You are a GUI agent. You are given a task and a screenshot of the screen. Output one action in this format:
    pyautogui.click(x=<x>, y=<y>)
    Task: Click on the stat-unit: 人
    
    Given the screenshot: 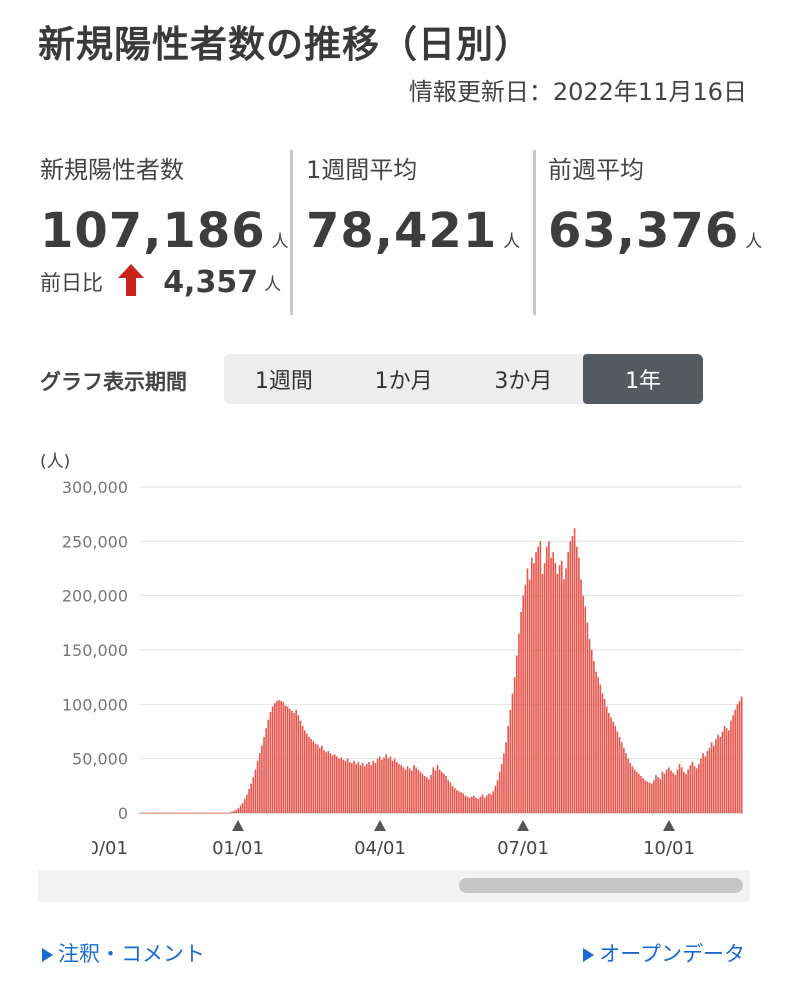 What is the action you would take?
    pyautogui.click(x=754, y=242)
    